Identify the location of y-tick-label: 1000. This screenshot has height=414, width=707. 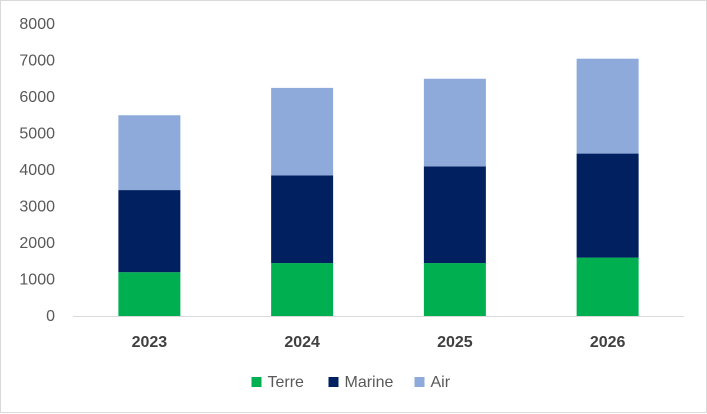
(37, 280).